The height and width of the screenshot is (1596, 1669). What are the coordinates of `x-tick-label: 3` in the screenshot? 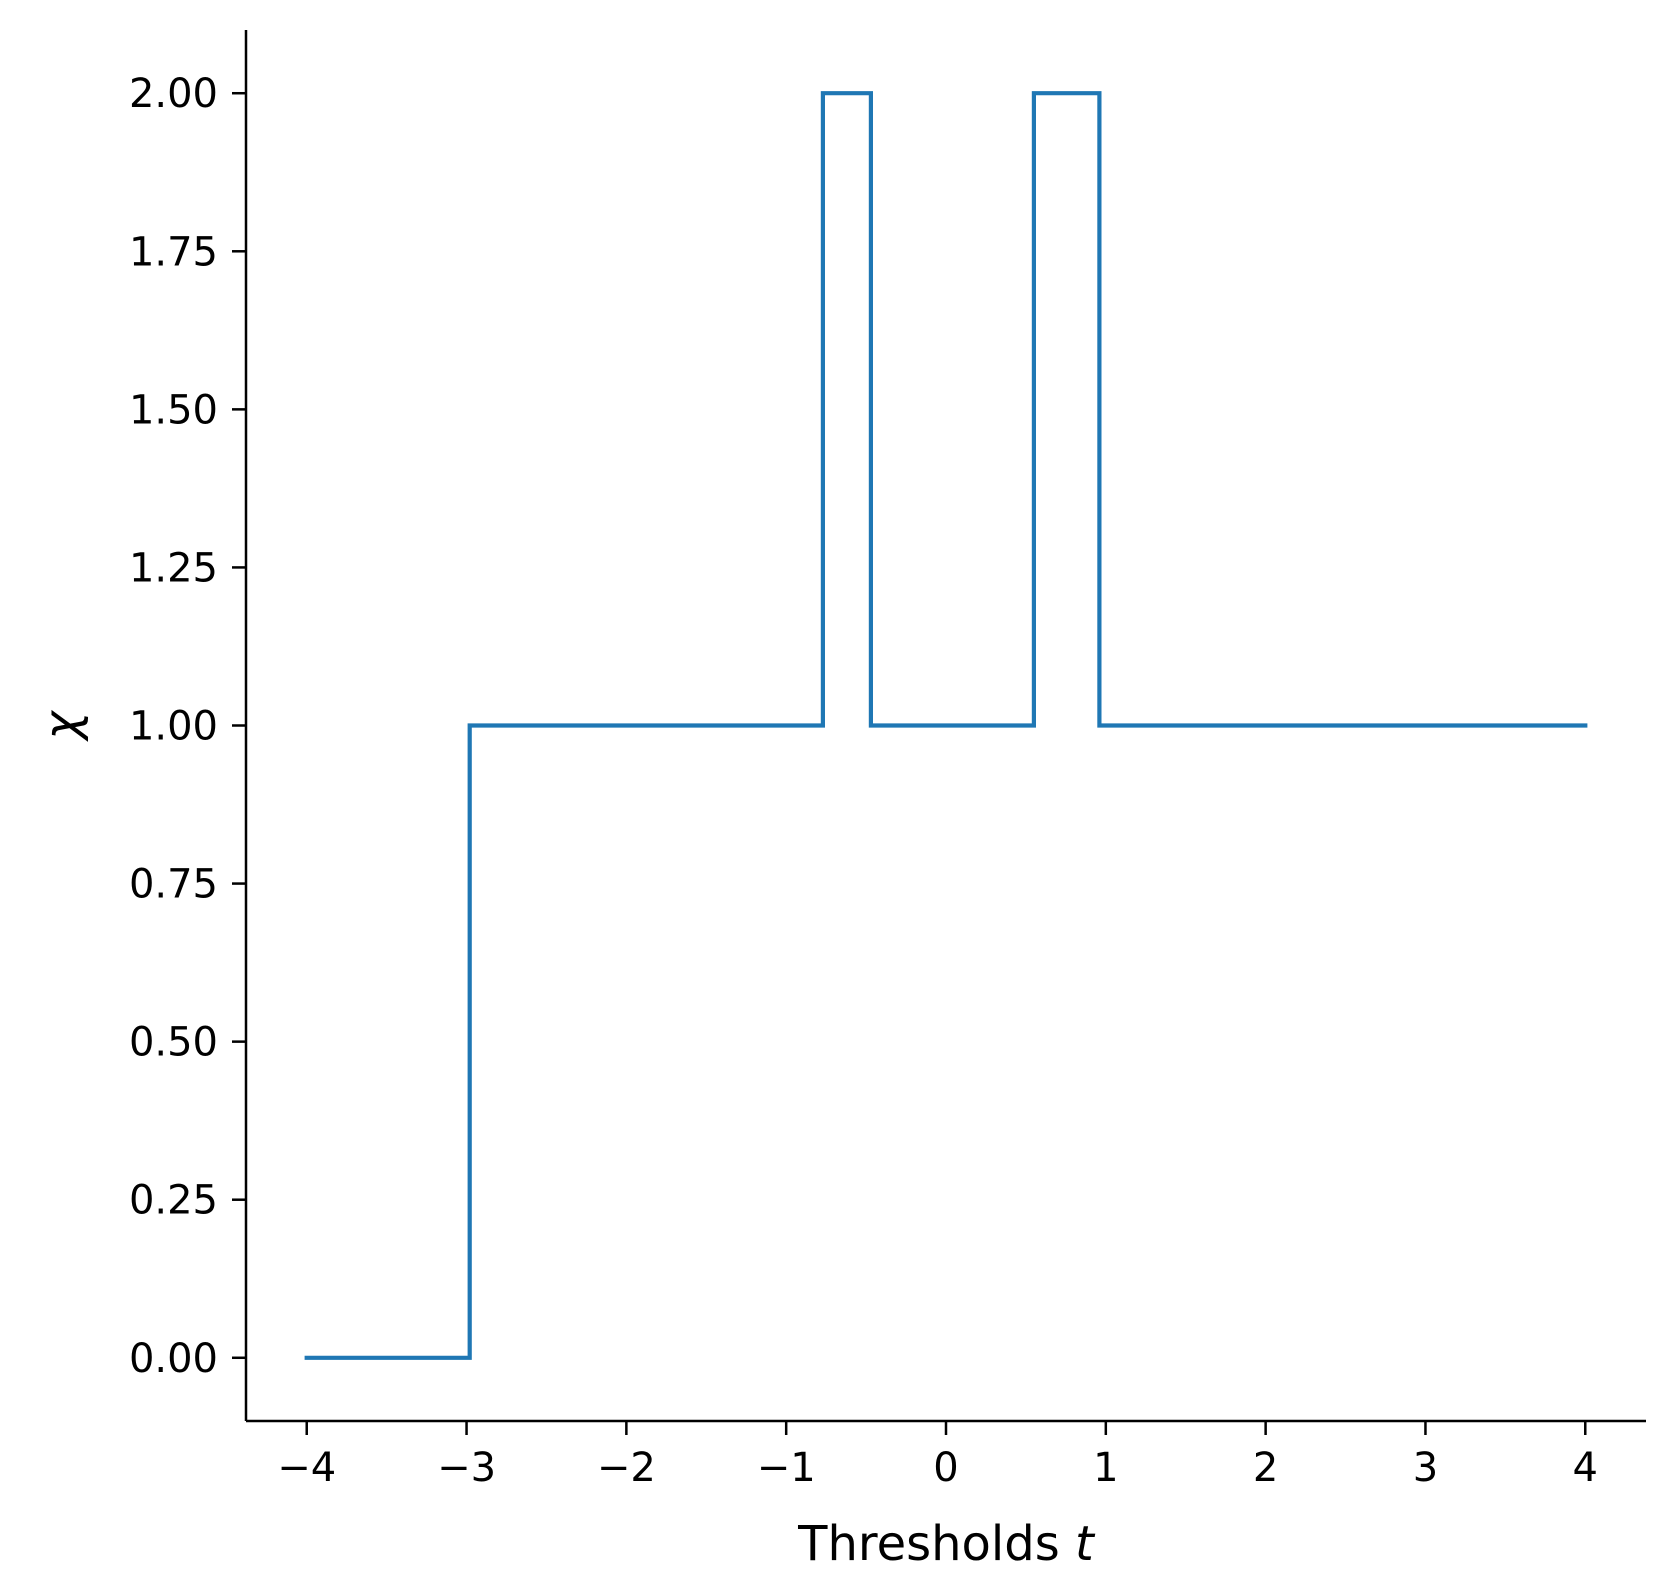 It's located at (1425, 1468).